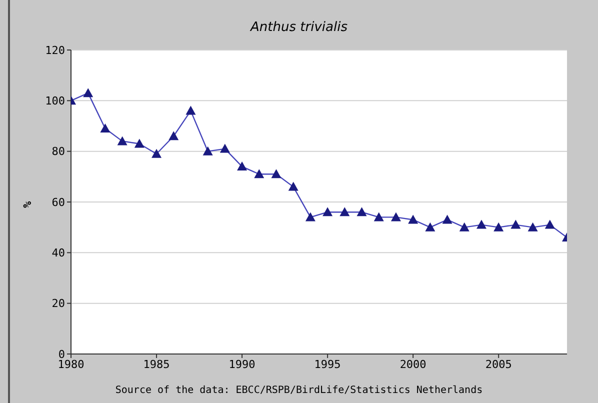 The height and width of the screenshot is (403, 598). What do you see at coordinates (55, 101) in the screenshot?
I see `y-tick-label: 100` at bounding box center [55, 101].